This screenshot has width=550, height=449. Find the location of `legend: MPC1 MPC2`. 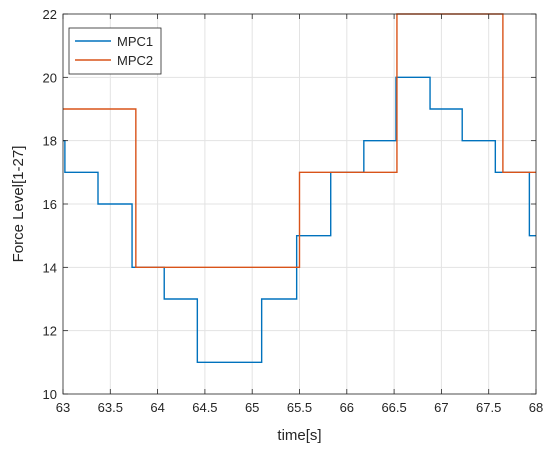

legend: MPC1 MPC2 is located at coordinates (115, 51).